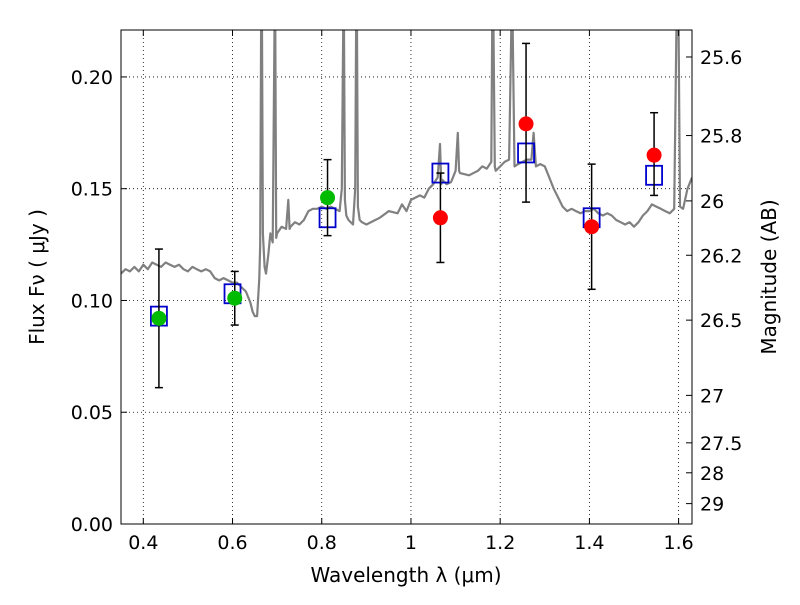  I want to click on y2-tick-label: 26.2, so click(721, 256).